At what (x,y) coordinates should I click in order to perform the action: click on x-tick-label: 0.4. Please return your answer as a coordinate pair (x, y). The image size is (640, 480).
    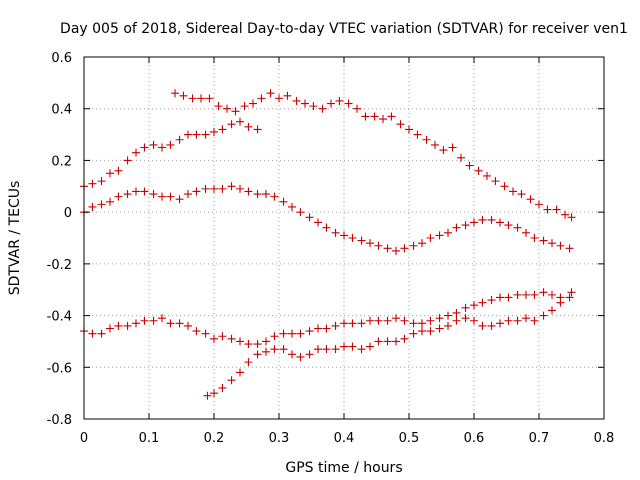
    Looking at the image, I should click on (344, 438).